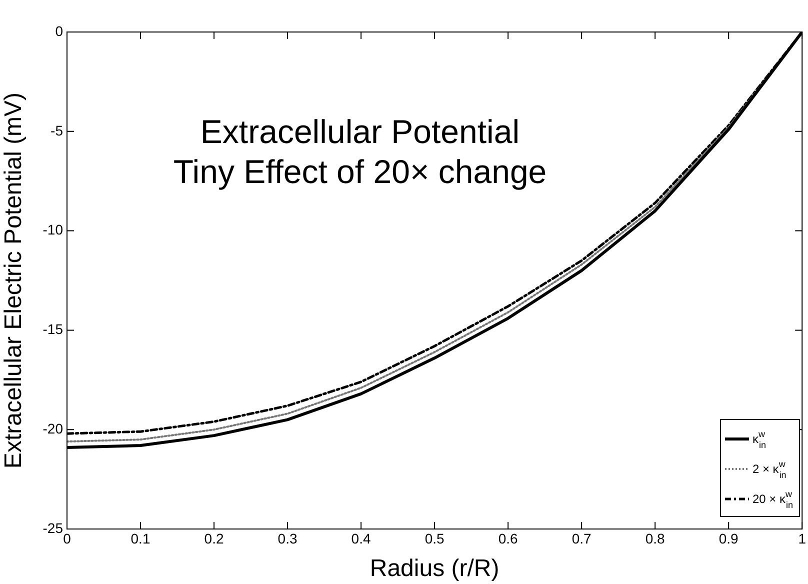 This screenshot has height=584, width=808. I want to click on x-tick-label: 0.4, so click(361, 538).